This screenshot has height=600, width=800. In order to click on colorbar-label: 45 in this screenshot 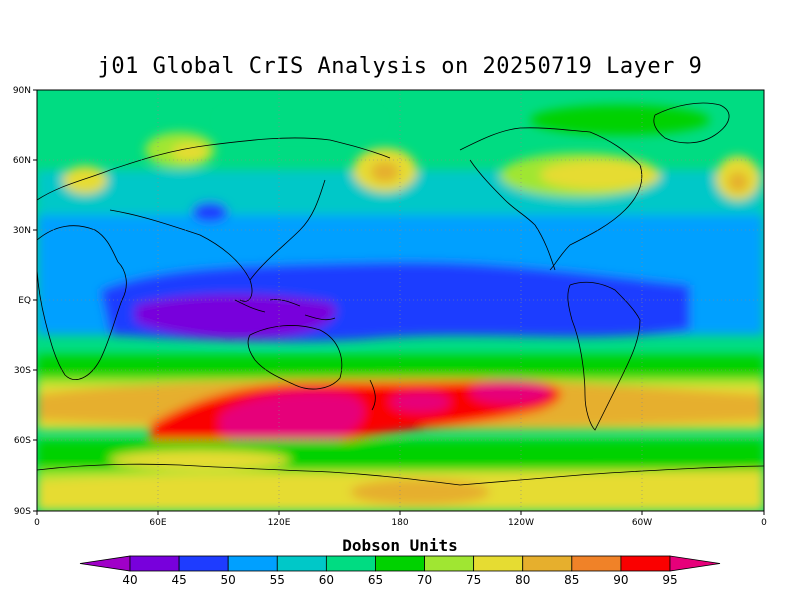, I will do `click(178, 580)`.